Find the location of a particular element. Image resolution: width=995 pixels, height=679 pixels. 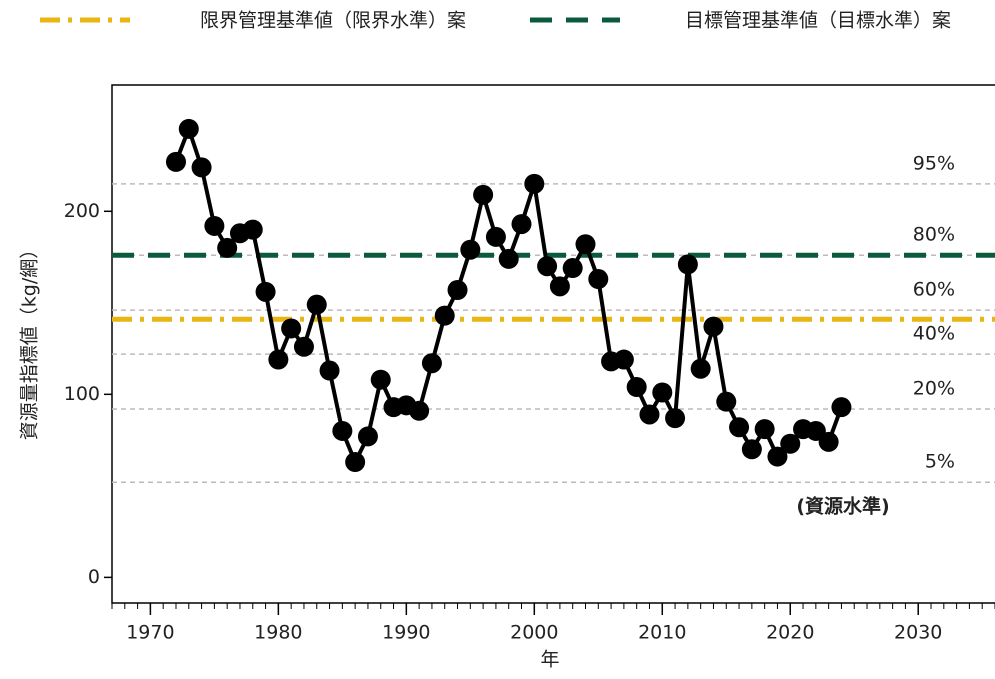

x-tick-label: 2000 is located at coordinates (534, 633).